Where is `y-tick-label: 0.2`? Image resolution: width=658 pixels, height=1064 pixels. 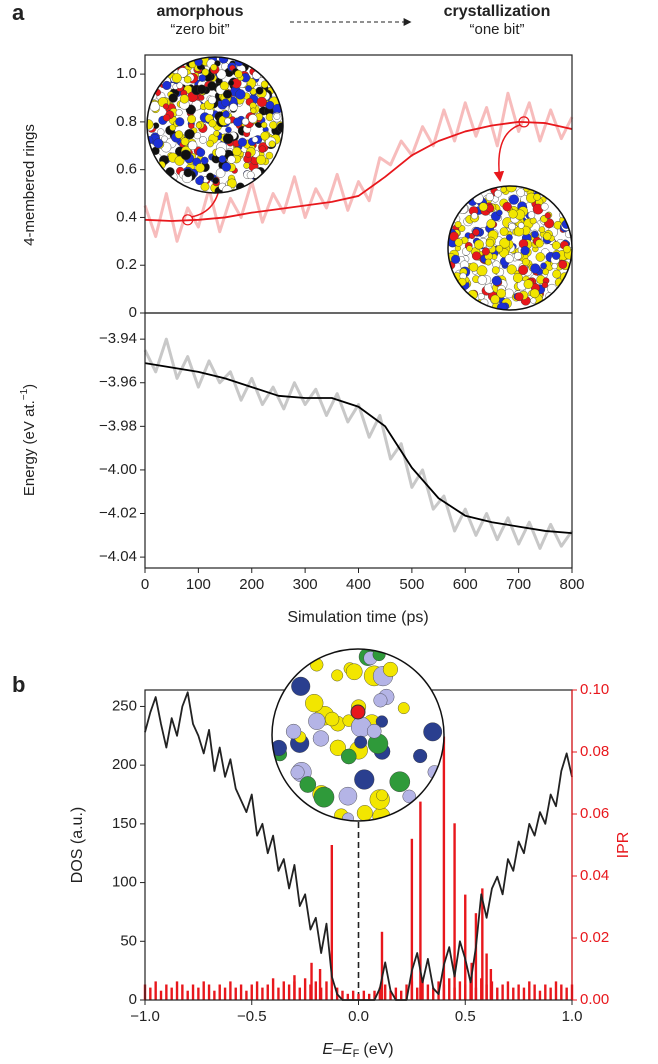 y-tick-label: 0.2 is located at coordinates (126, 264).